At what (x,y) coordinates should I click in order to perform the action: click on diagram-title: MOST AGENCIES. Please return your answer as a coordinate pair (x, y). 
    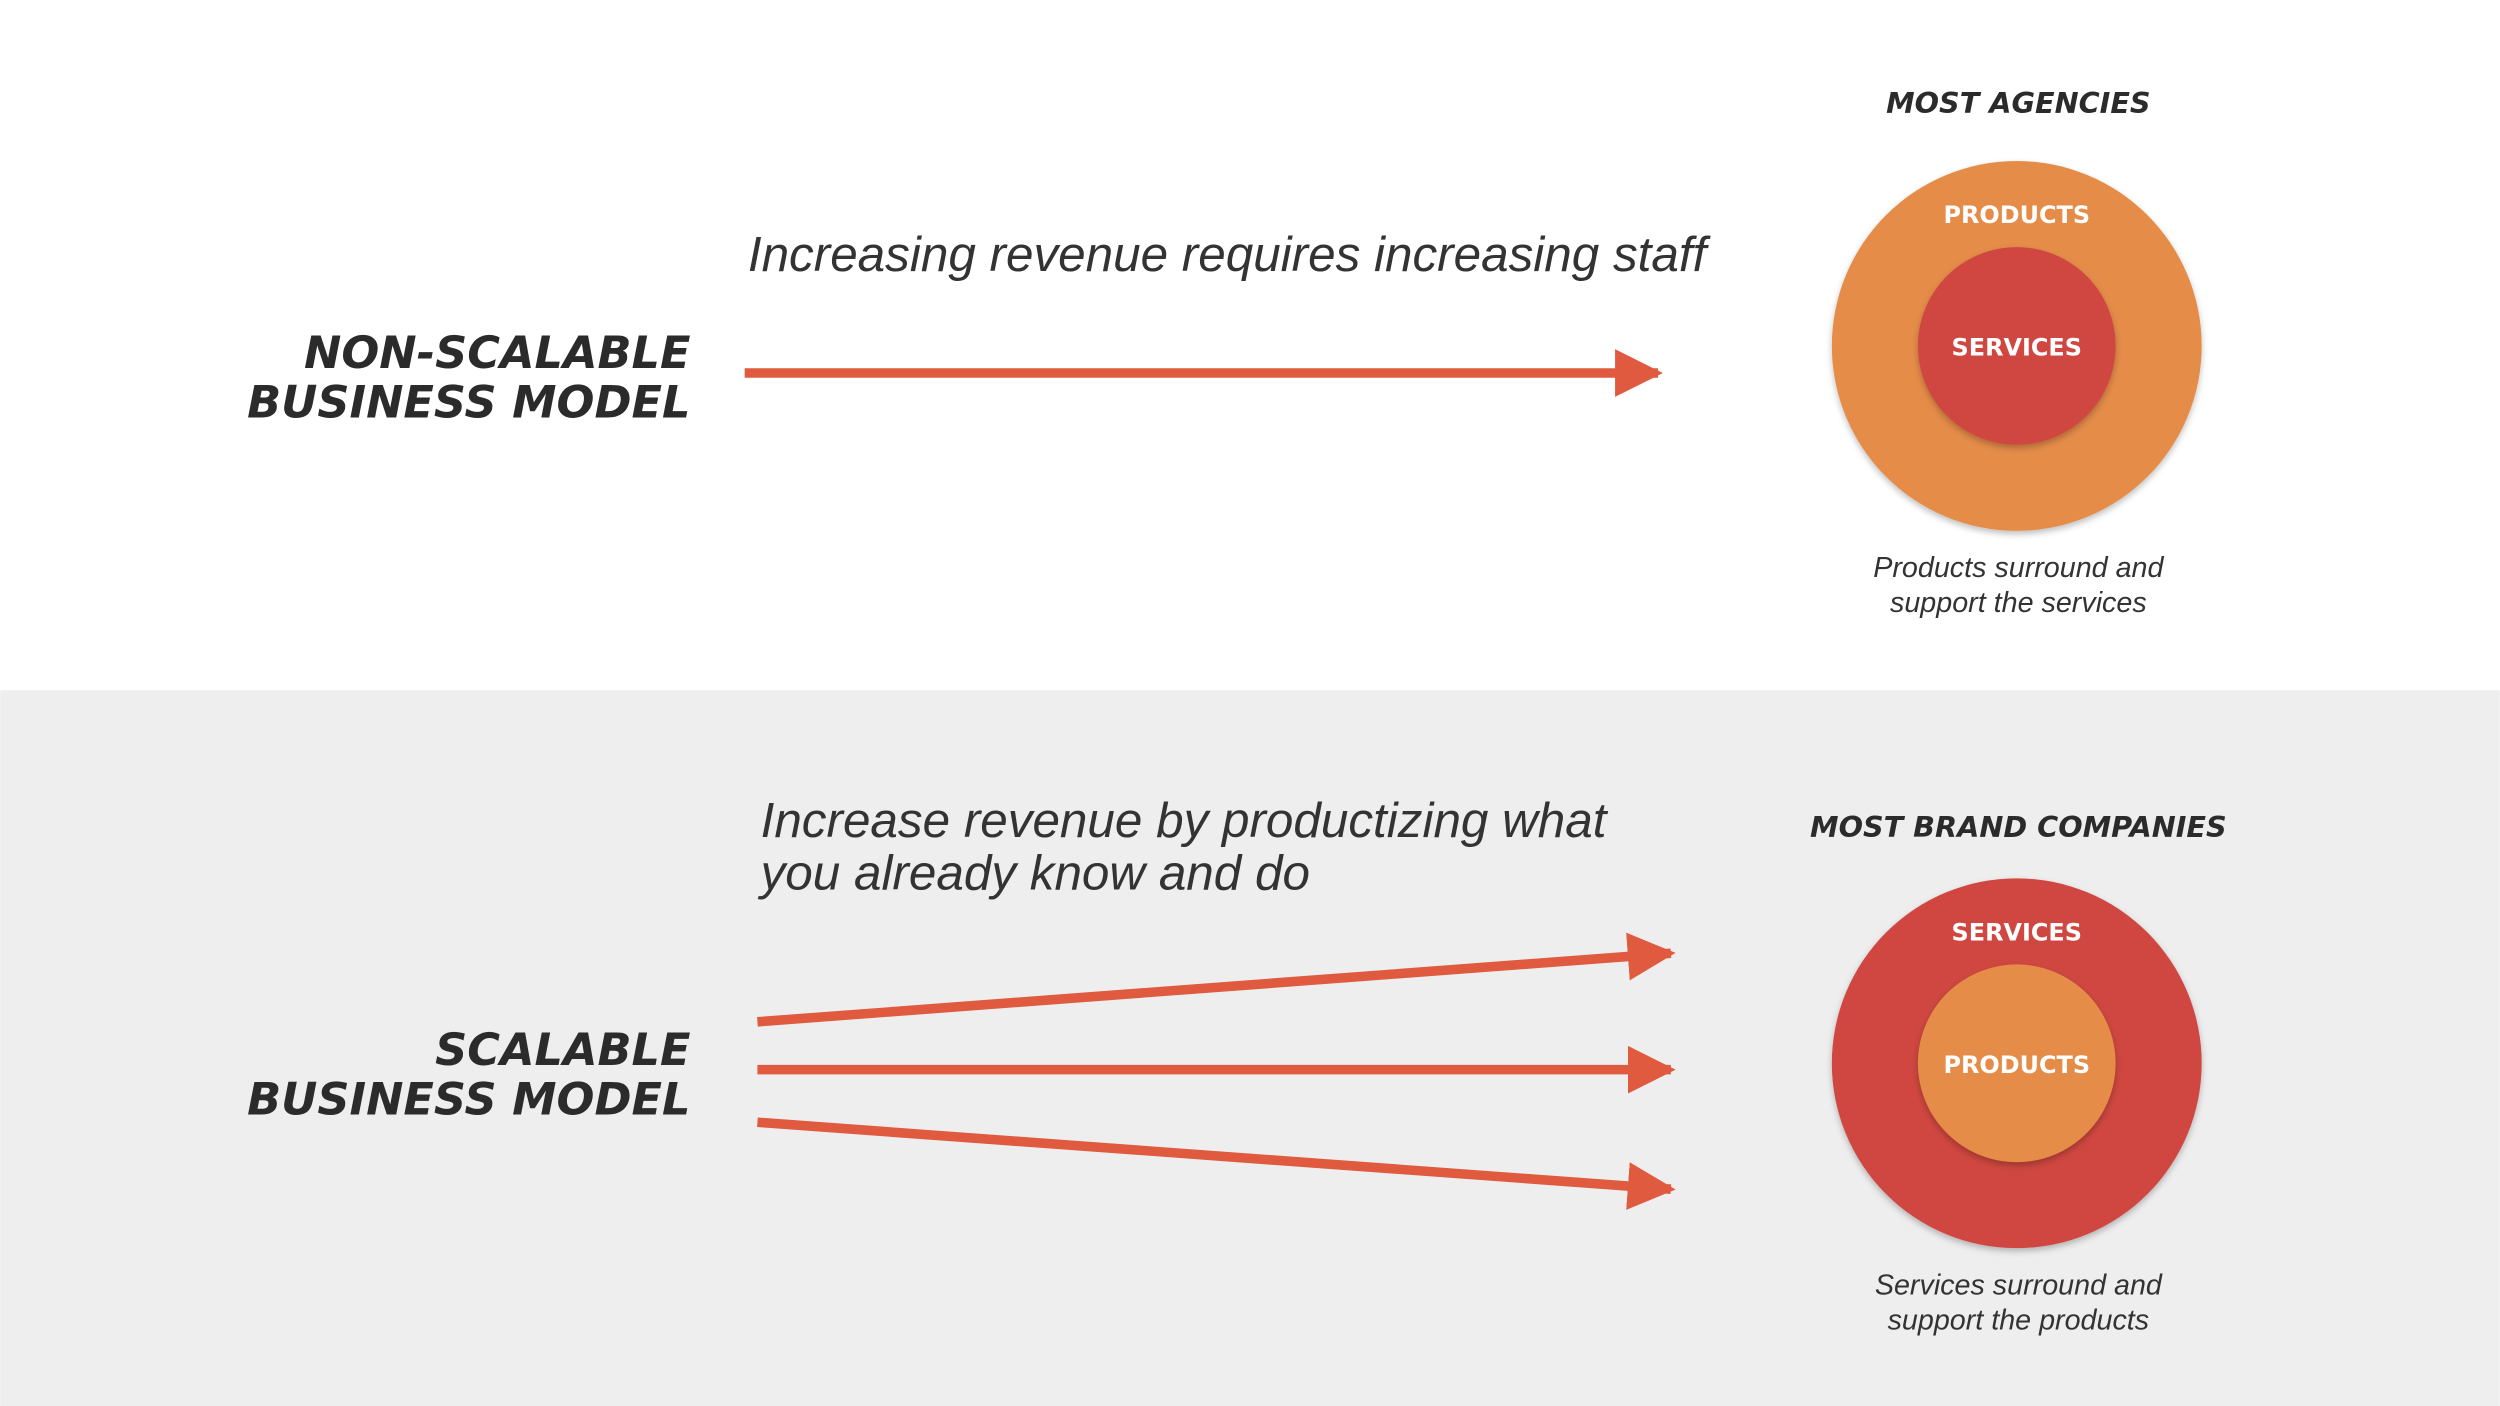
    Looking at the image, I should click on (2018, 103).